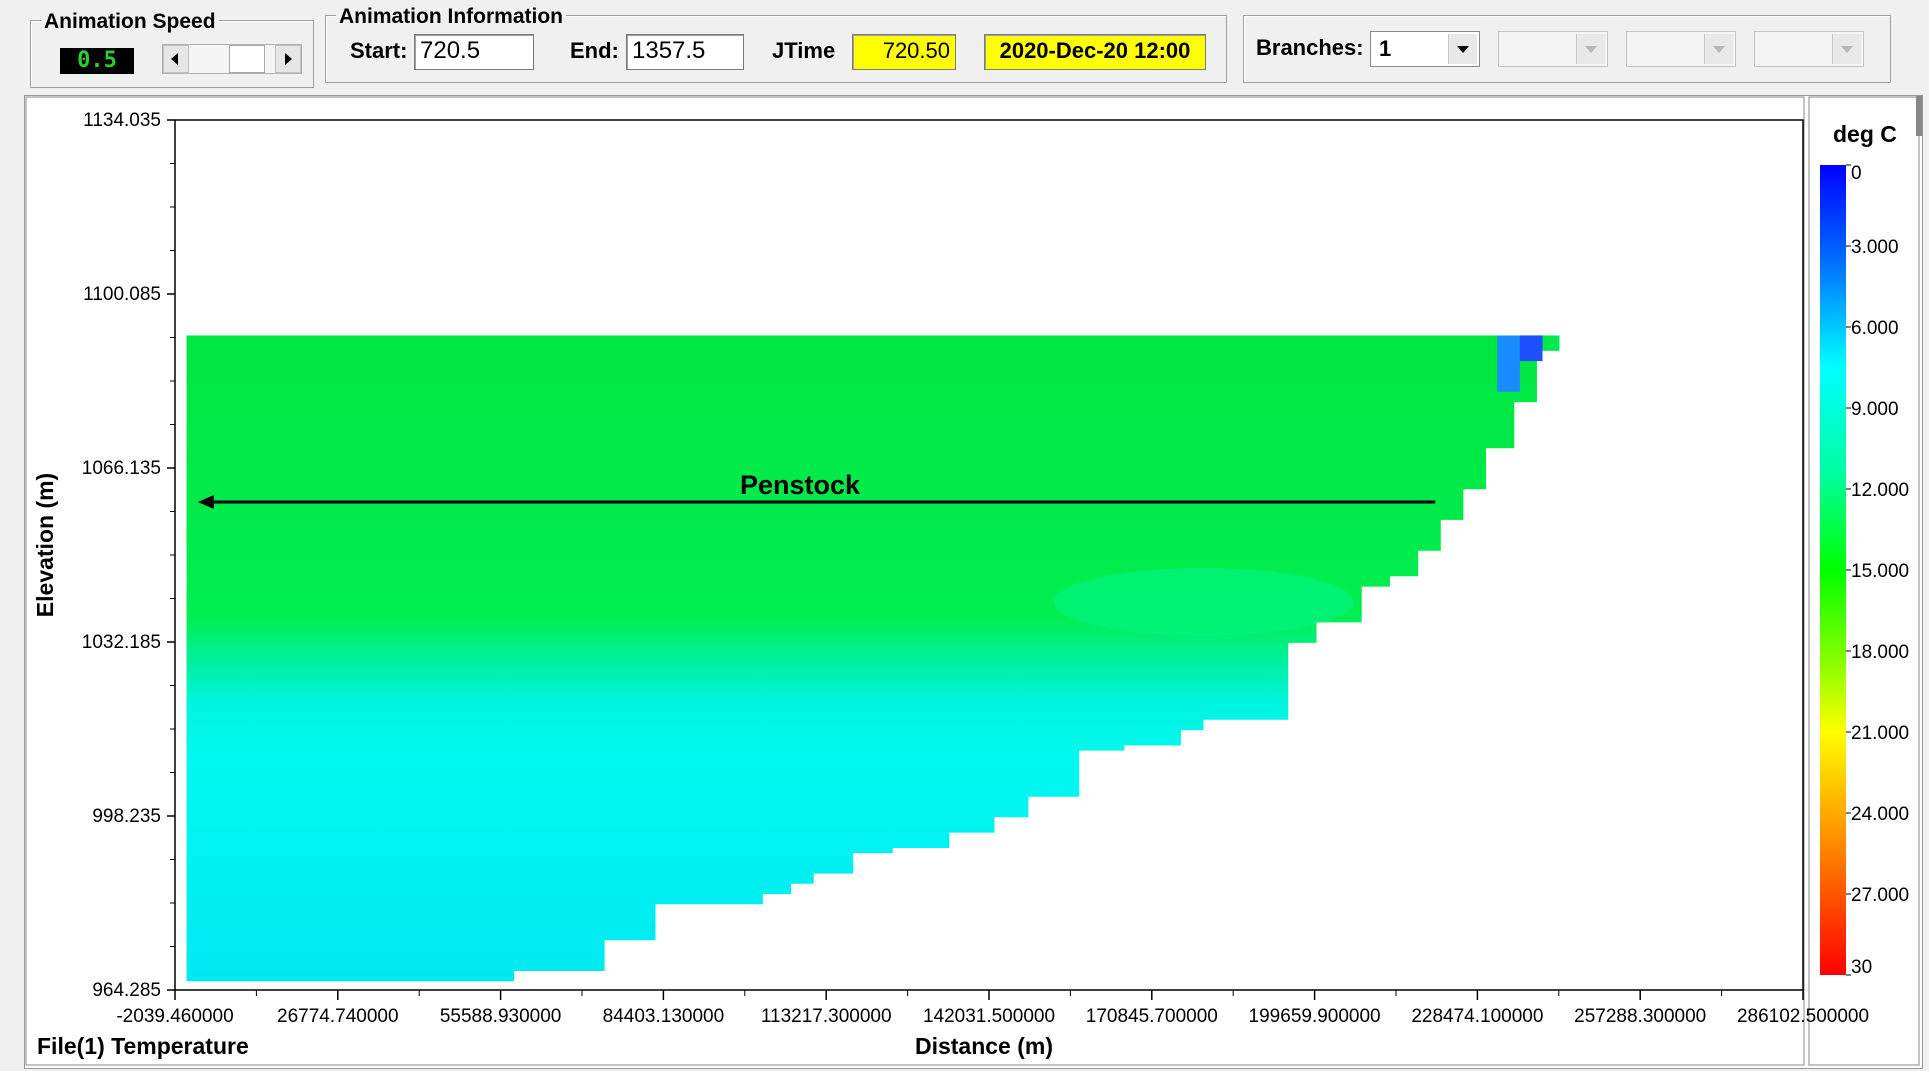 Image resolution: width=1929 pixels, height=1071 pixels. What do you see at coordinates (1385, 48) in the screenshot?
I see `branch-select-value: 1` at bounding box center [1385, 48].